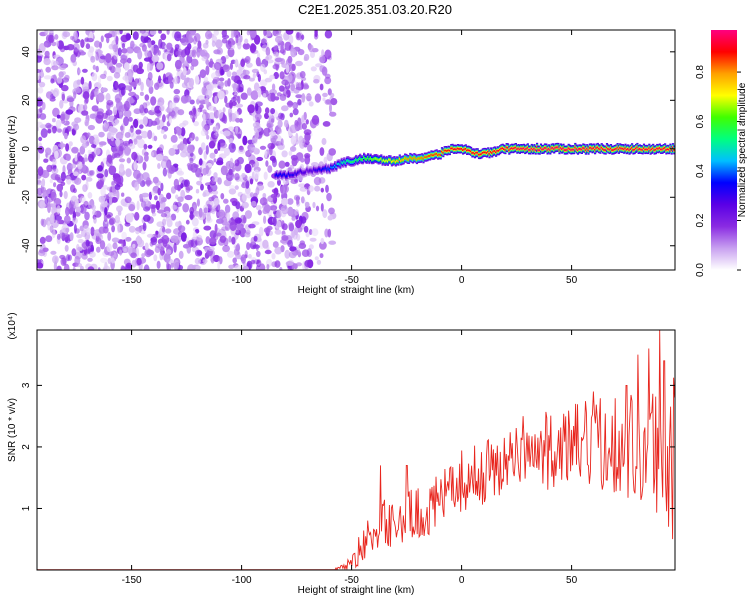 The height and width of the screenshot is (600, 750). What do you see at coordinates (462, 280) in the screenshot?
I see `x-tick-label: 0` at bounding box center [462, 280].